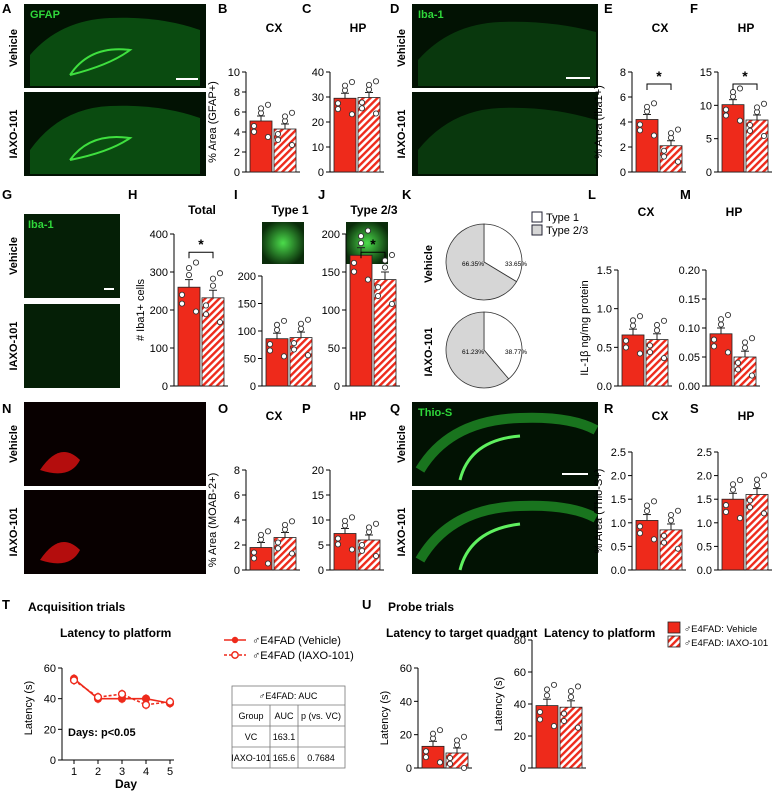 The height and width of the screenshot is (792, 777). Describe the element at coordinates (623, 123) in the screenshot. I see `y-tick-label: 4` at that location.